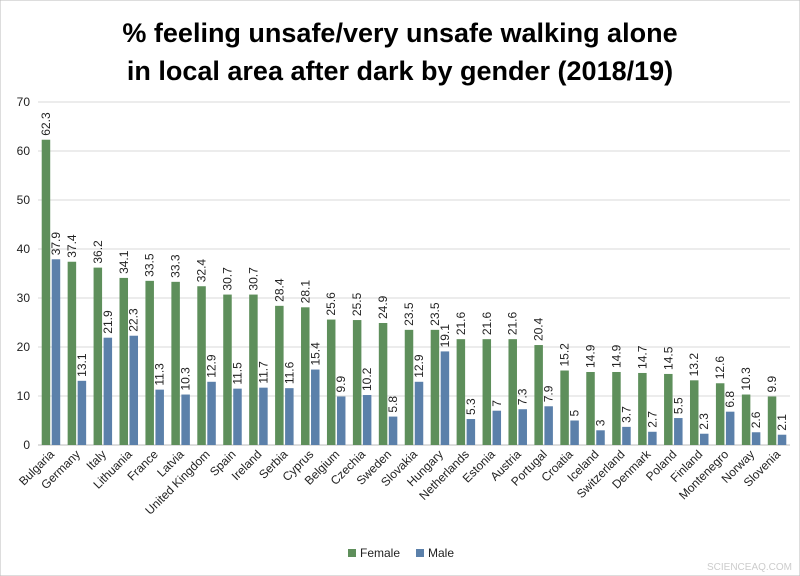 The image size is (800, 576). What do you see at coordinates (56, 244) in the screenshot?
I see `data-label: 37.9` at bounding box center [56, 244].